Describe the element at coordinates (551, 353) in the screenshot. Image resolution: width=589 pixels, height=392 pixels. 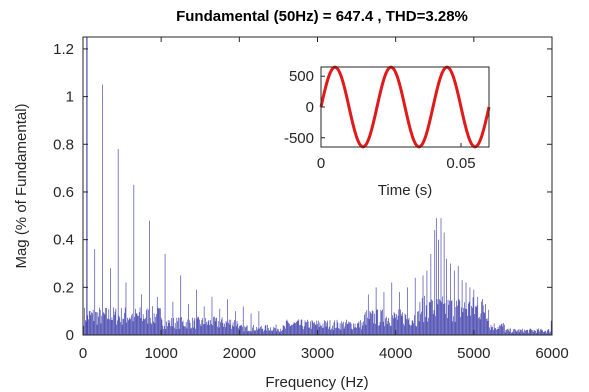
I see `x-tick-label: 6000` at that location.